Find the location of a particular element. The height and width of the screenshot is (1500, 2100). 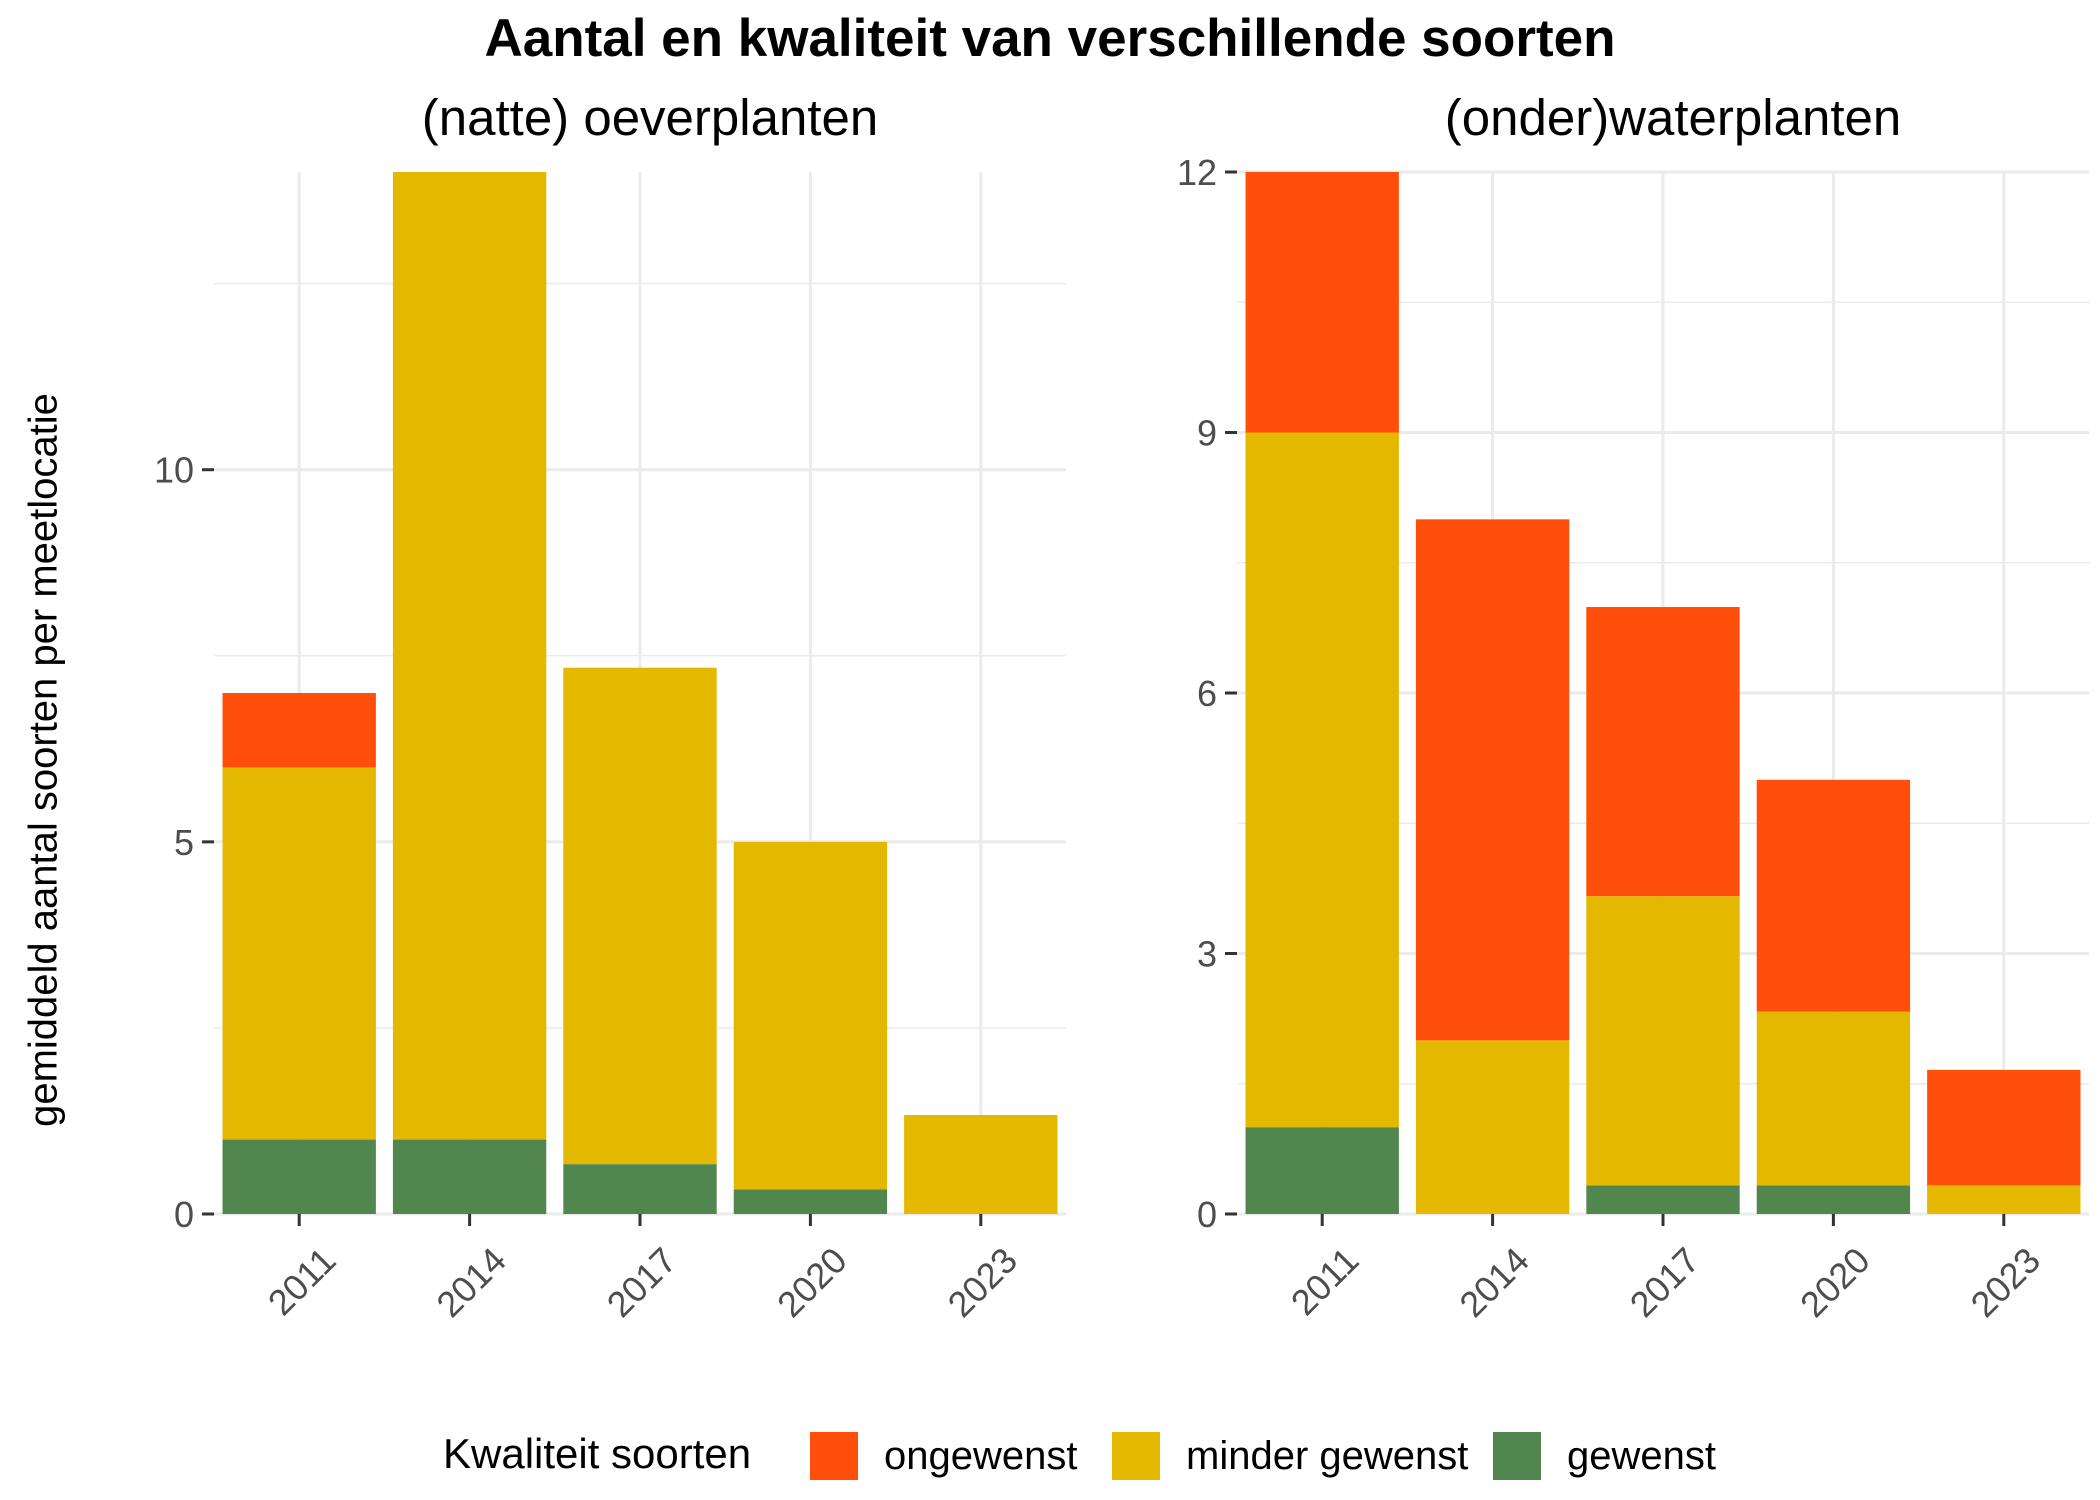

bar-ongewenst-2020 is located at coordinates (1833, 895).